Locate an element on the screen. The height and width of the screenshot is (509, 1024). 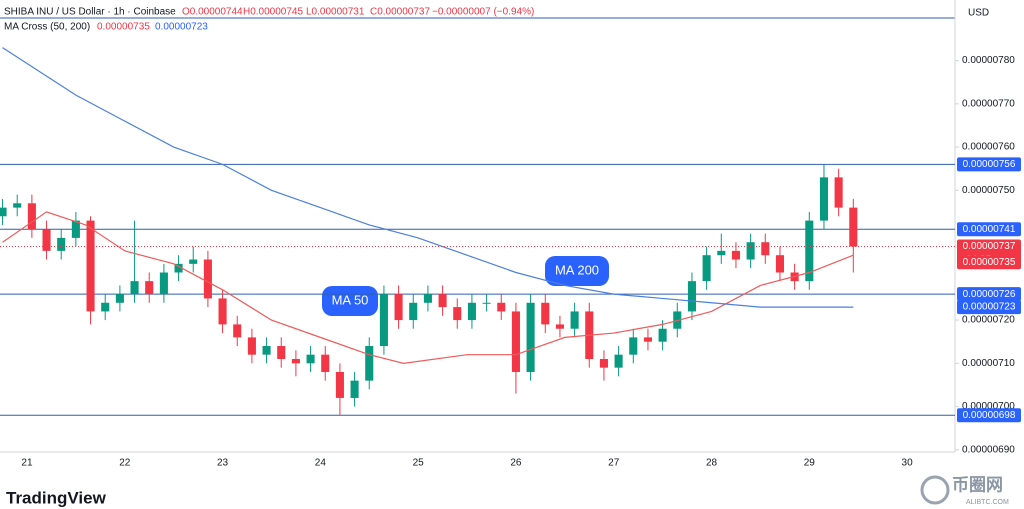
x-tick-label: 26 is located at coordinates (516, 463).